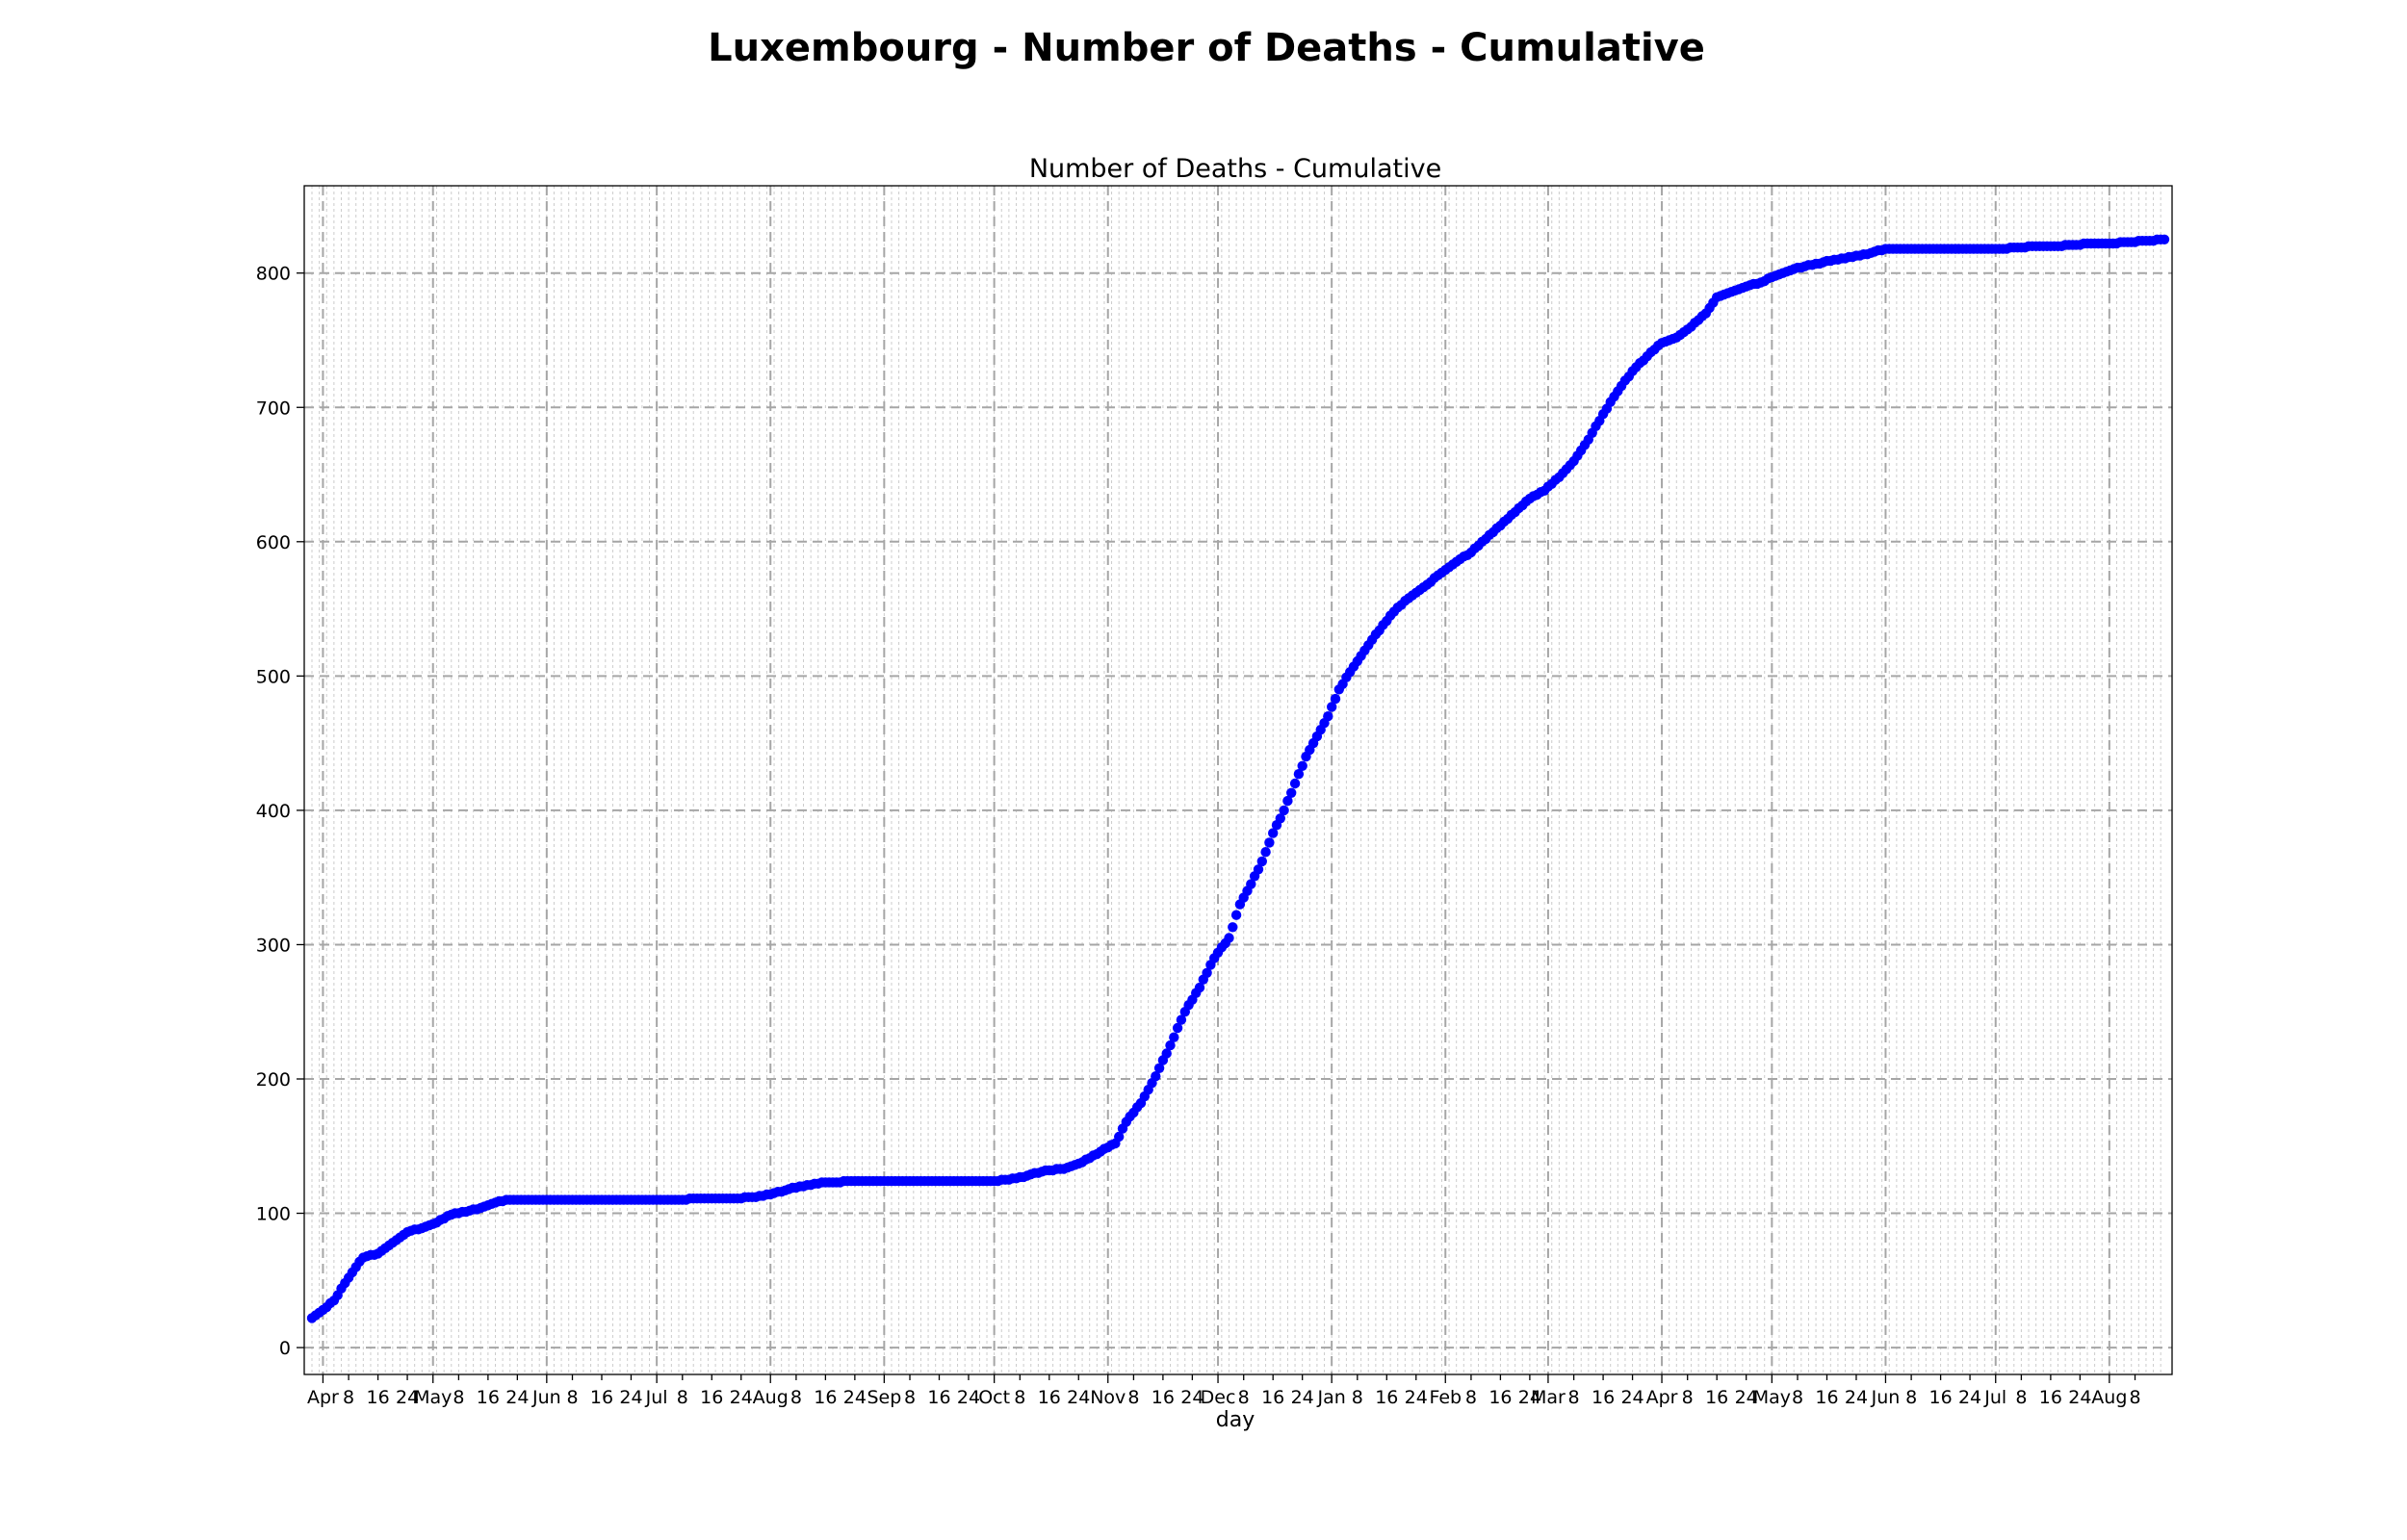 The height and width of the screenshot is (1540, 2407). What do you see at coordinates (1235, 169) in the screenshot?
I see `chart-title: Number of Deaths - Cumulative` at bounding box center [1235, 169].